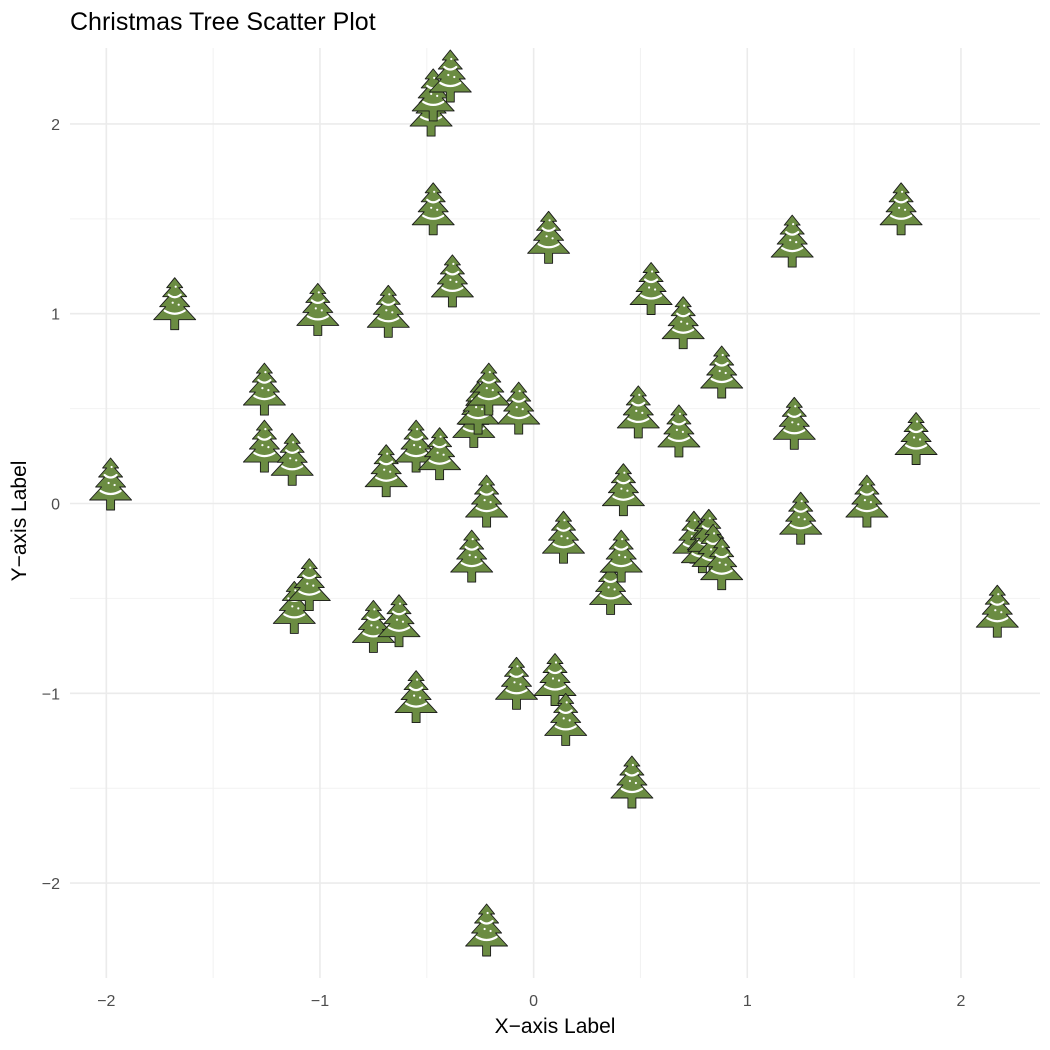  What do you see at coordinates (51, 884) in the screenshot?
I see `y-tick-label: −2` at bounding box center [51, 884].